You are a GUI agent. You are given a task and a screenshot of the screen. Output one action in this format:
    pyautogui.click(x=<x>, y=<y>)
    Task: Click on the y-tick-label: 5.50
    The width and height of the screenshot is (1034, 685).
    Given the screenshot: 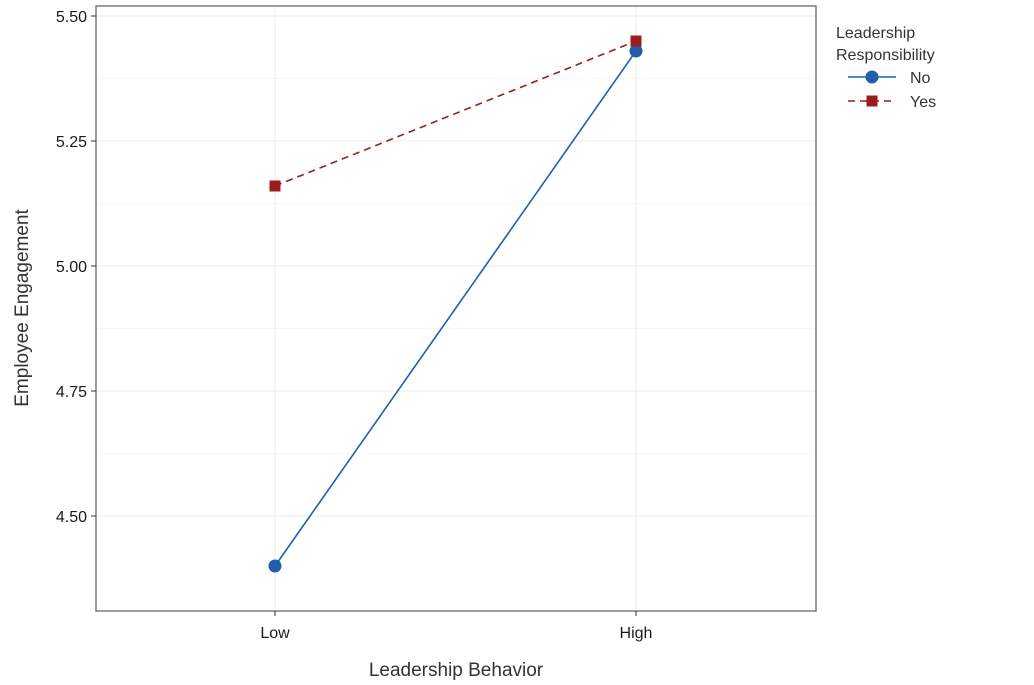 What is the action you would take?
    pyautogui.click(x=71, y=17)
    